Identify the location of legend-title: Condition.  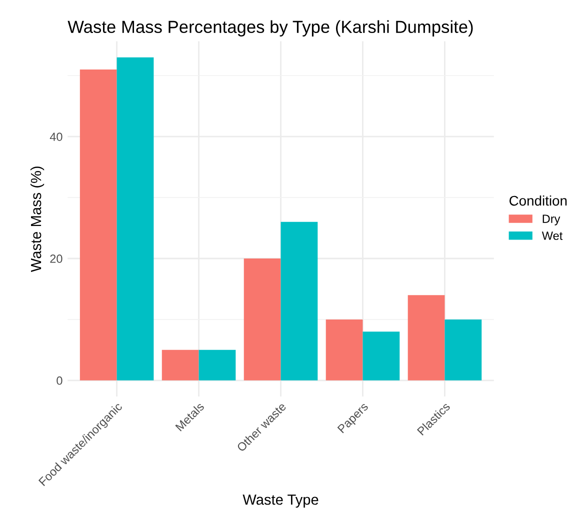
(538, 200).